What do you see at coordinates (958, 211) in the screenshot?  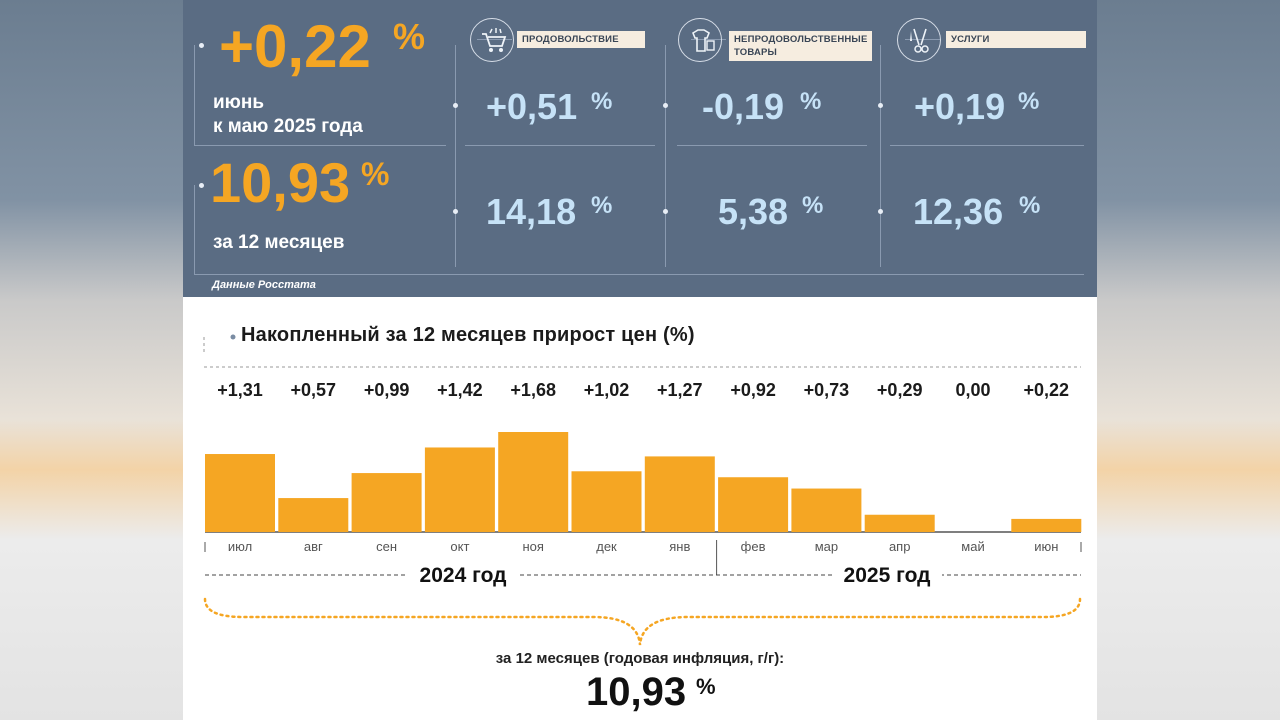 I see `services-annual: 12,36` at bounding box center [958, 211].